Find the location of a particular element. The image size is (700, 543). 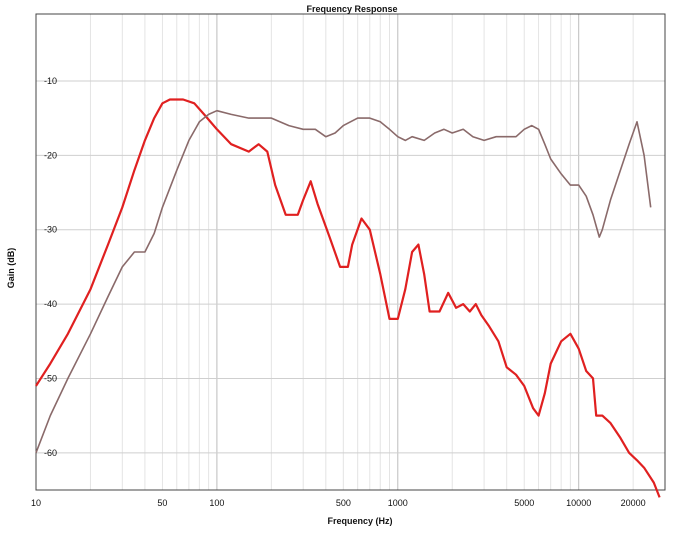

y-tick-label: -20 is located at coordinates (50, 155).